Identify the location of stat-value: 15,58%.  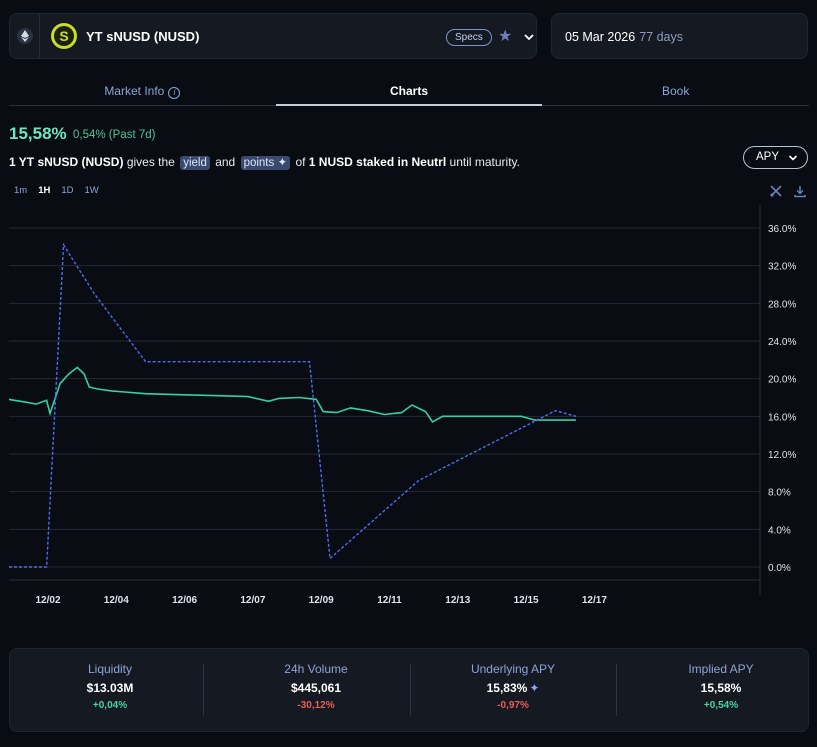
(721, 688).